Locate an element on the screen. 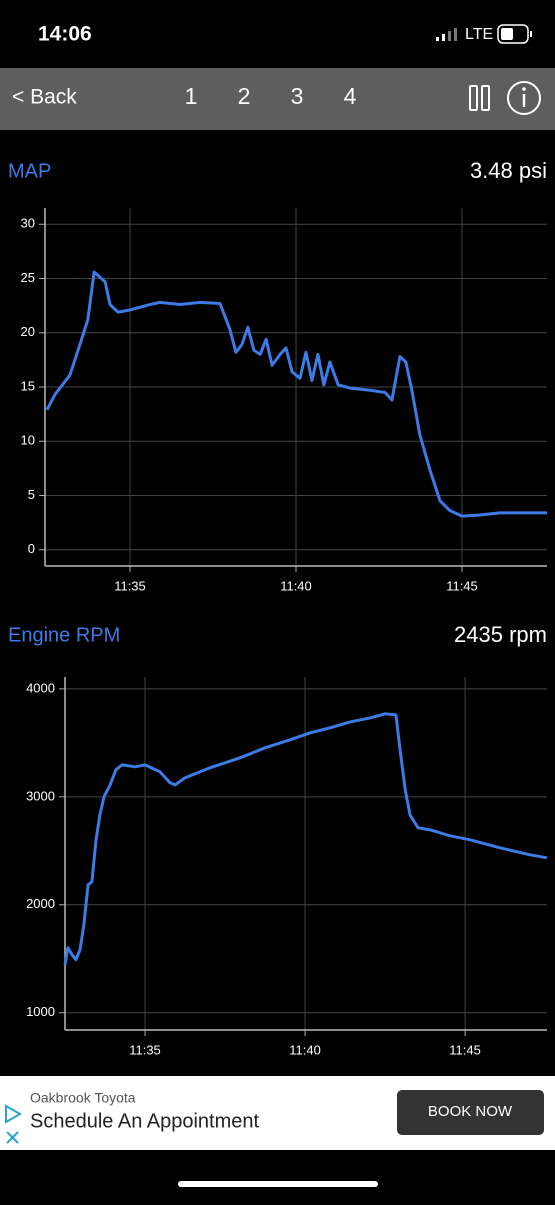  status-network: LTE is located at coordinates (479, 34).